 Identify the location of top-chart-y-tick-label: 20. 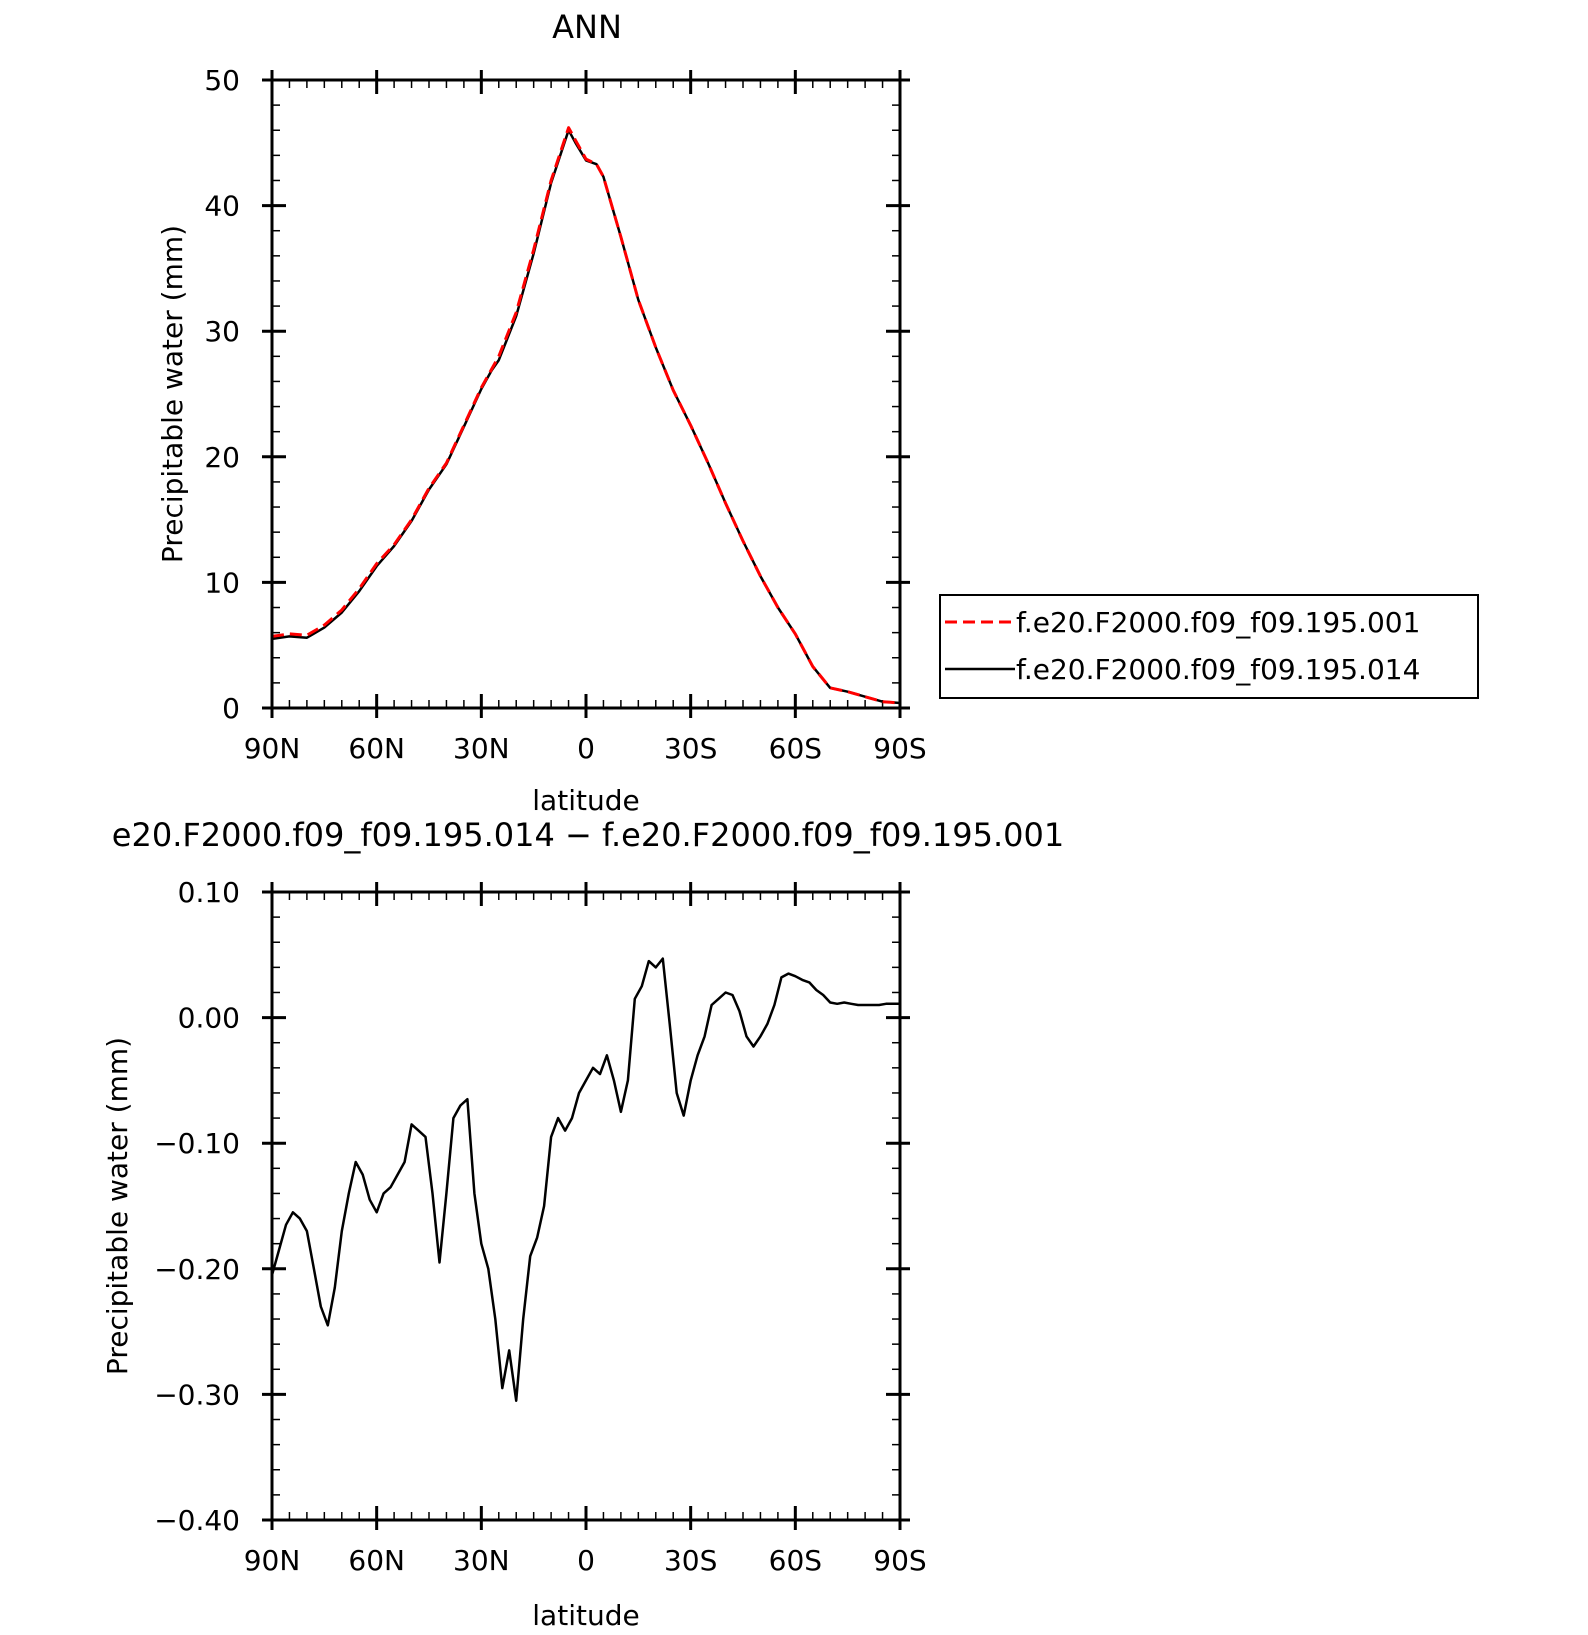
(222, 457).